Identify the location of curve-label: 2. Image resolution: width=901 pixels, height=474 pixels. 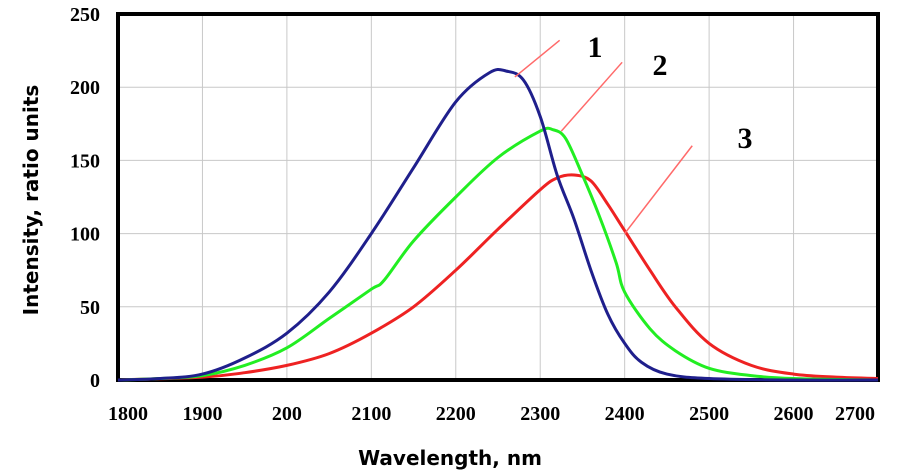
(660, 65).